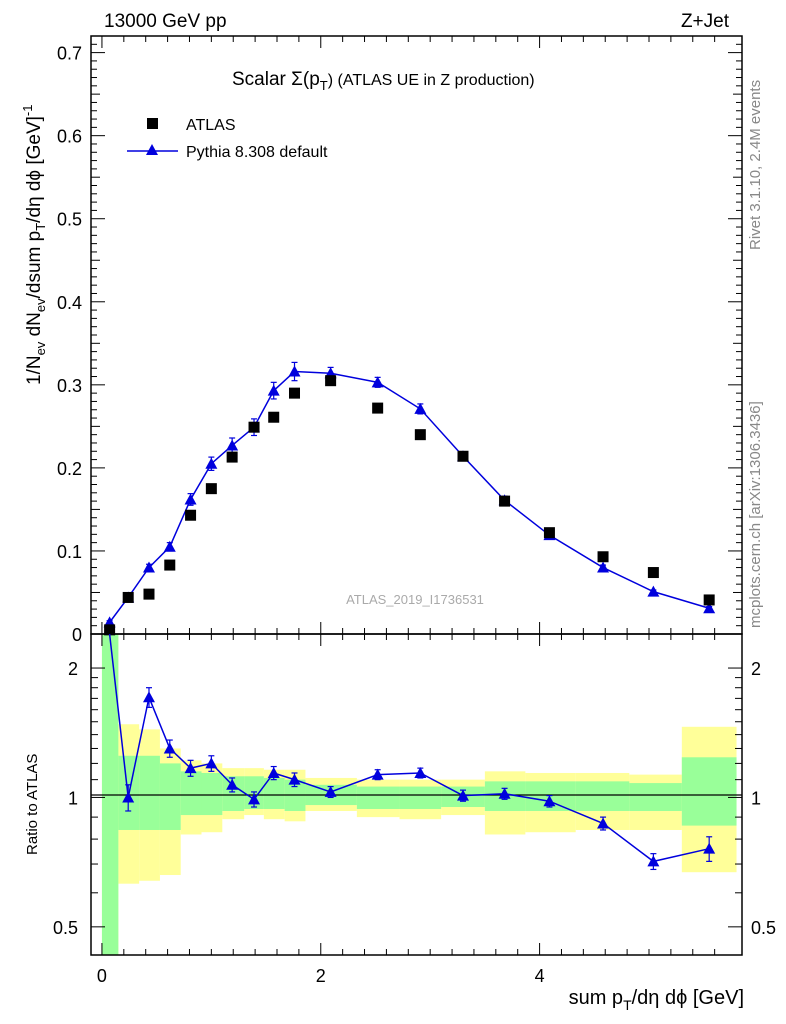  What do you see at coordinates (69, 54) in the screenshot?
I see `y-tick-label: 0.7` at bounding box center [69, 54].